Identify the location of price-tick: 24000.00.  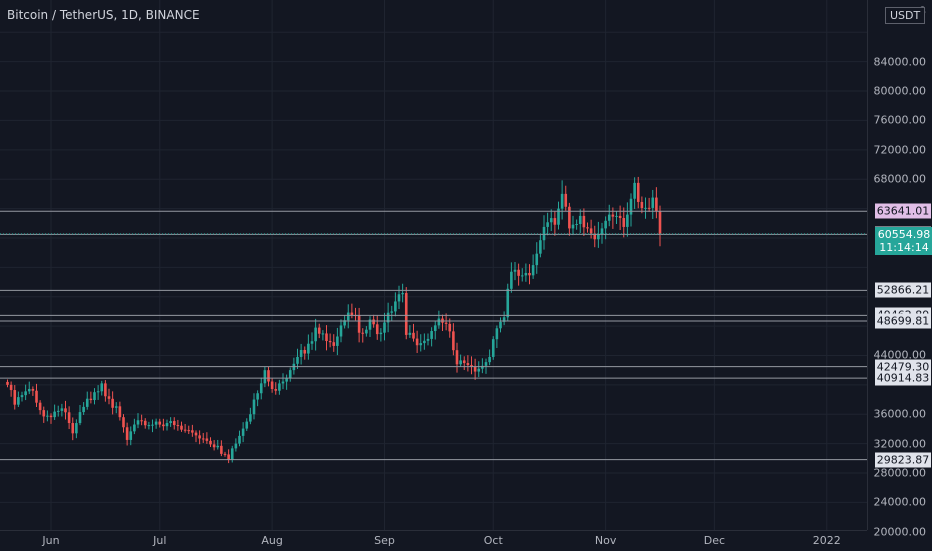
(900, 502).